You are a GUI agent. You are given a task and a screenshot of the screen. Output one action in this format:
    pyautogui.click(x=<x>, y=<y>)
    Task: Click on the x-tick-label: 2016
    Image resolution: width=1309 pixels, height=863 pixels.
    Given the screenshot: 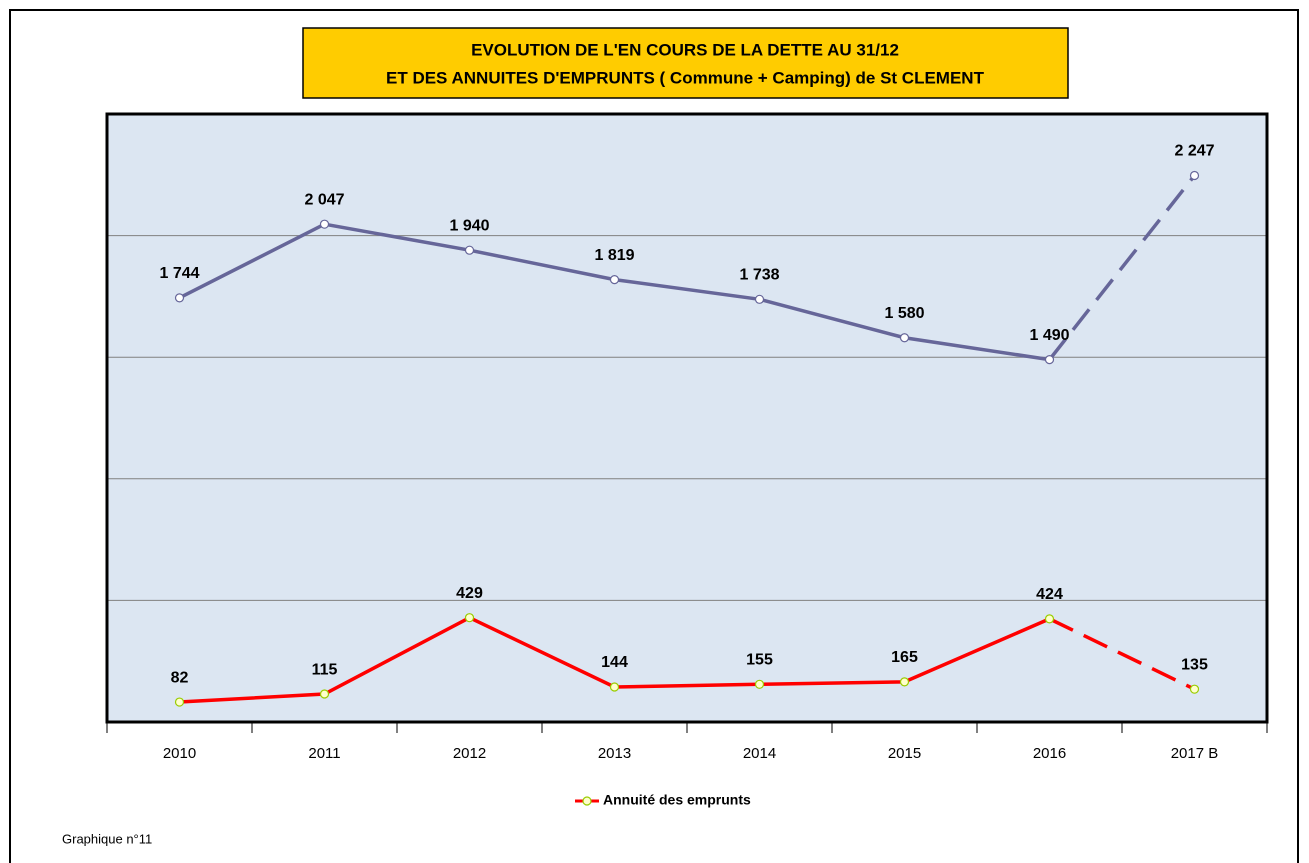 What is the action you would take?
    pyautogui.click(x=1049, y=753)
    